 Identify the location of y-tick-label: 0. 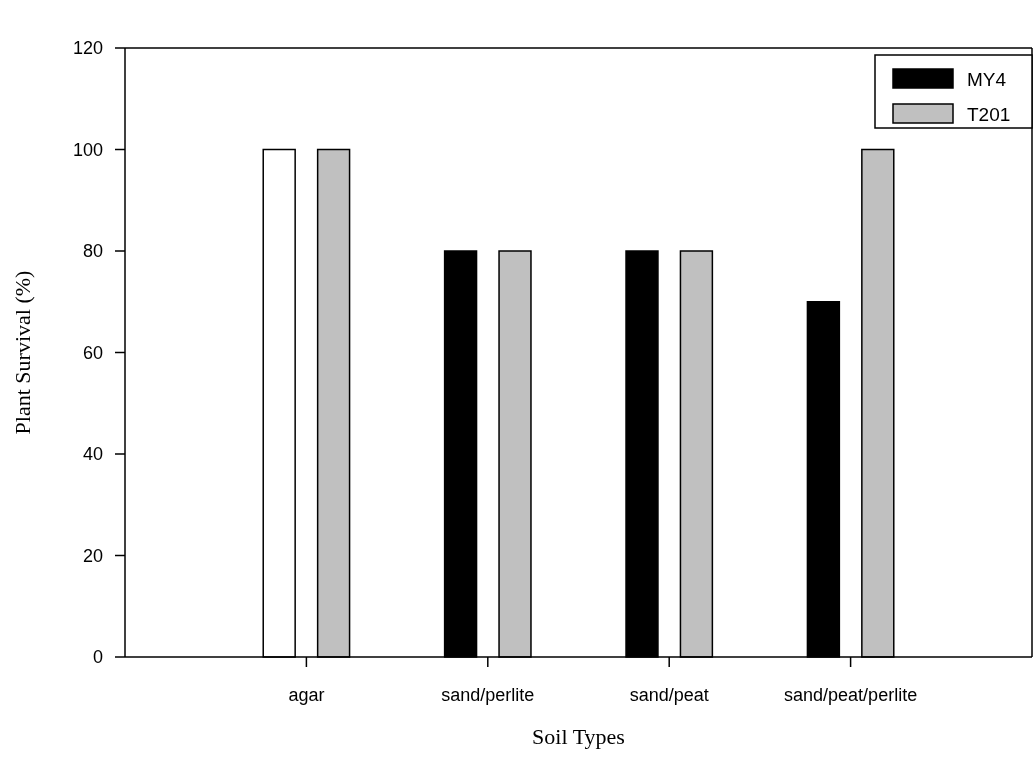
(97, 657).